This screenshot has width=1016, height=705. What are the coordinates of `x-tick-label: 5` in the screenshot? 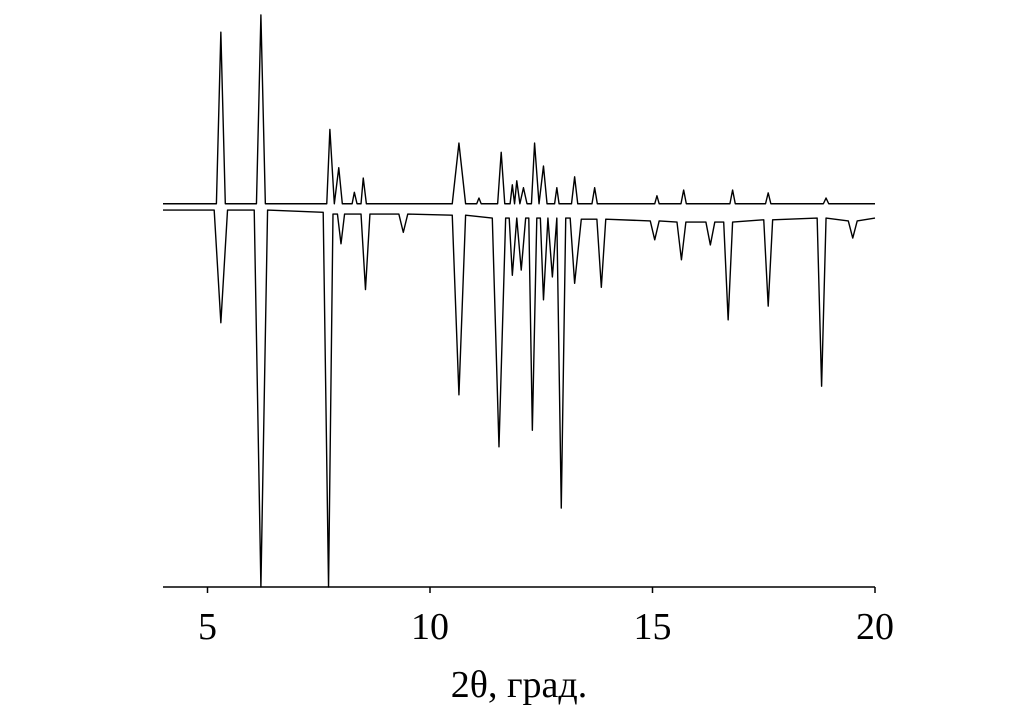 It's located at (207, 627).